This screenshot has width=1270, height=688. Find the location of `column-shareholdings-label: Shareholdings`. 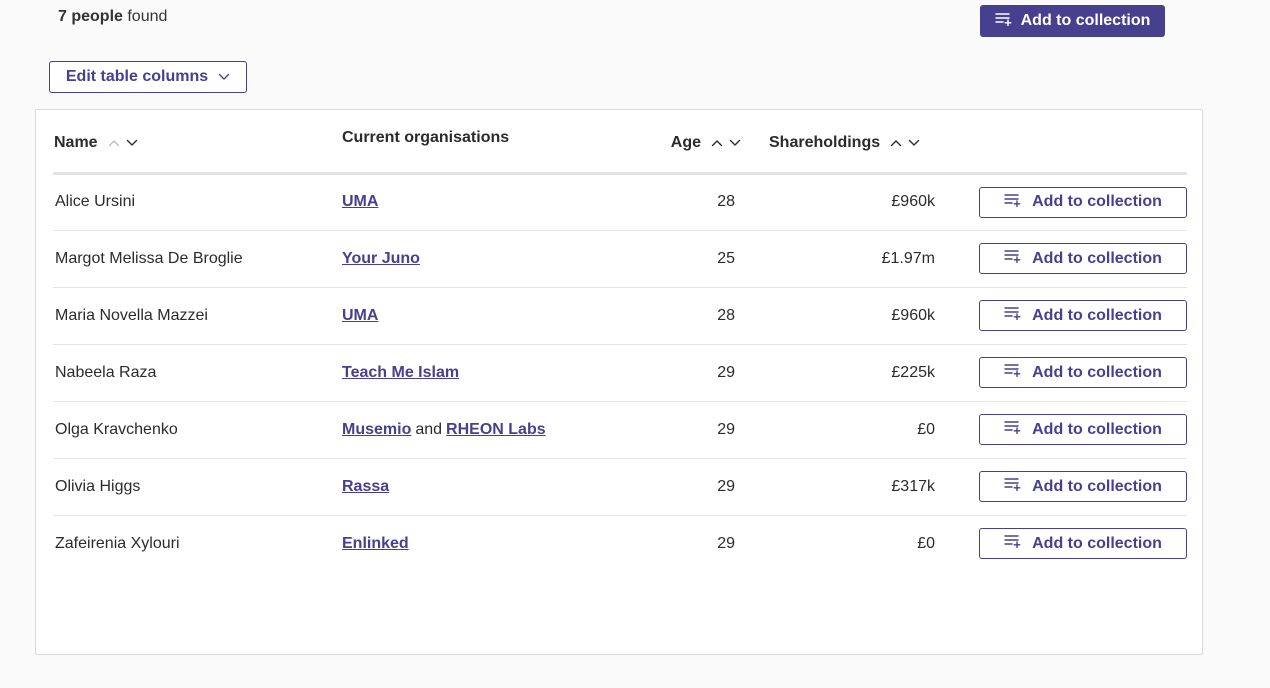

column-shareholdings-label: Shareholdings is located at coordinates (825, 142).